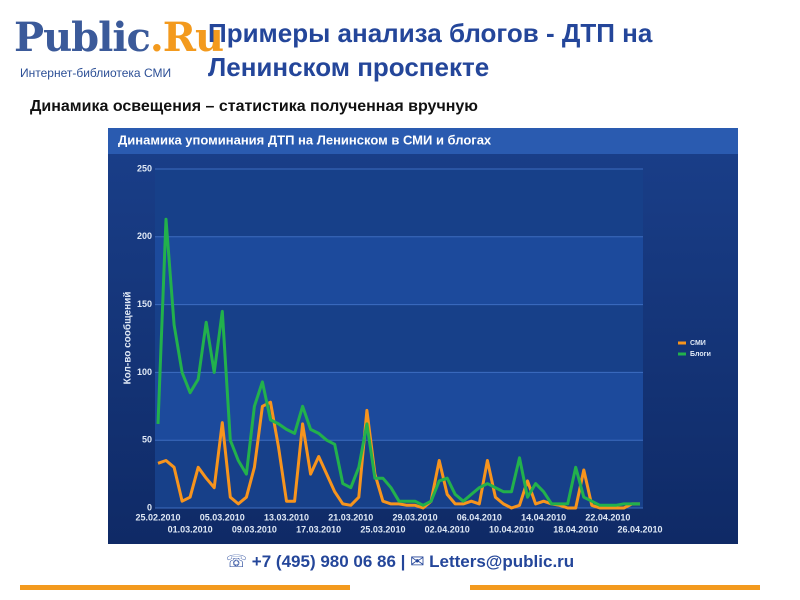  What do you see at coordinates (479, 517) in the screenshot?
I see `x-tick-label: 06.04.2010` at bounding box center [479, 517].